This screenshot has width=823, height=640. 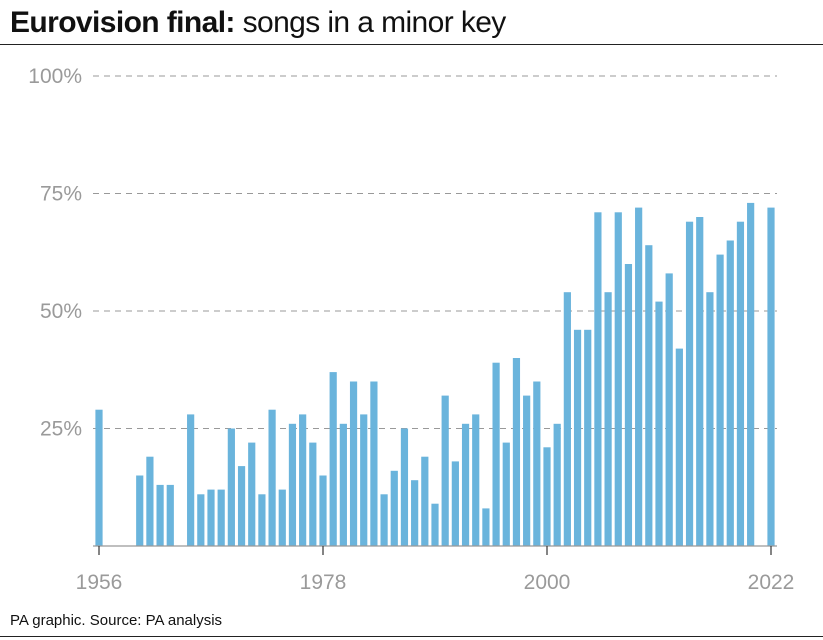 What do you see at coordinates (751, 374) in the screenshot?
I see `bar-2020` at bounding box center [751, 374].